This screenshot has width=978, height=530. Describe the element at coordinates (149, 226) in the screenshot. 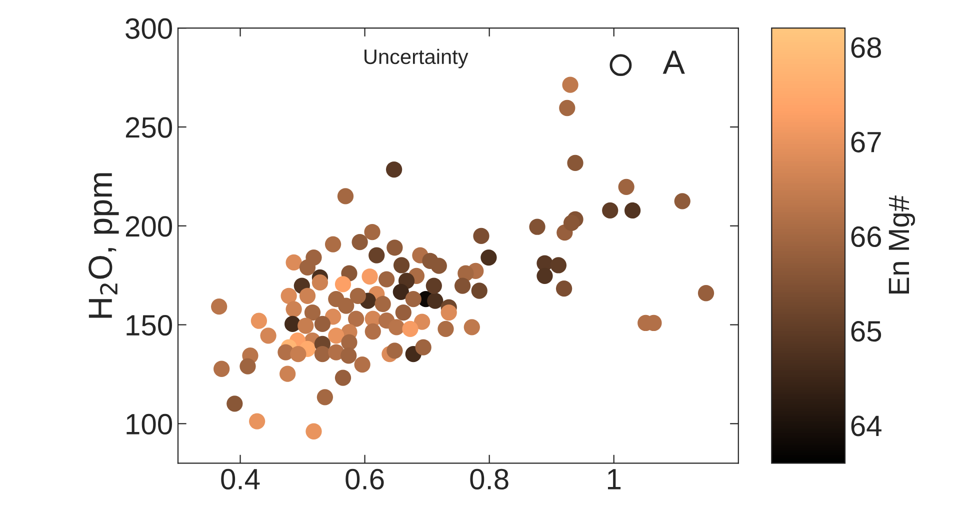

I see `y-tick-label: 200` at that location.